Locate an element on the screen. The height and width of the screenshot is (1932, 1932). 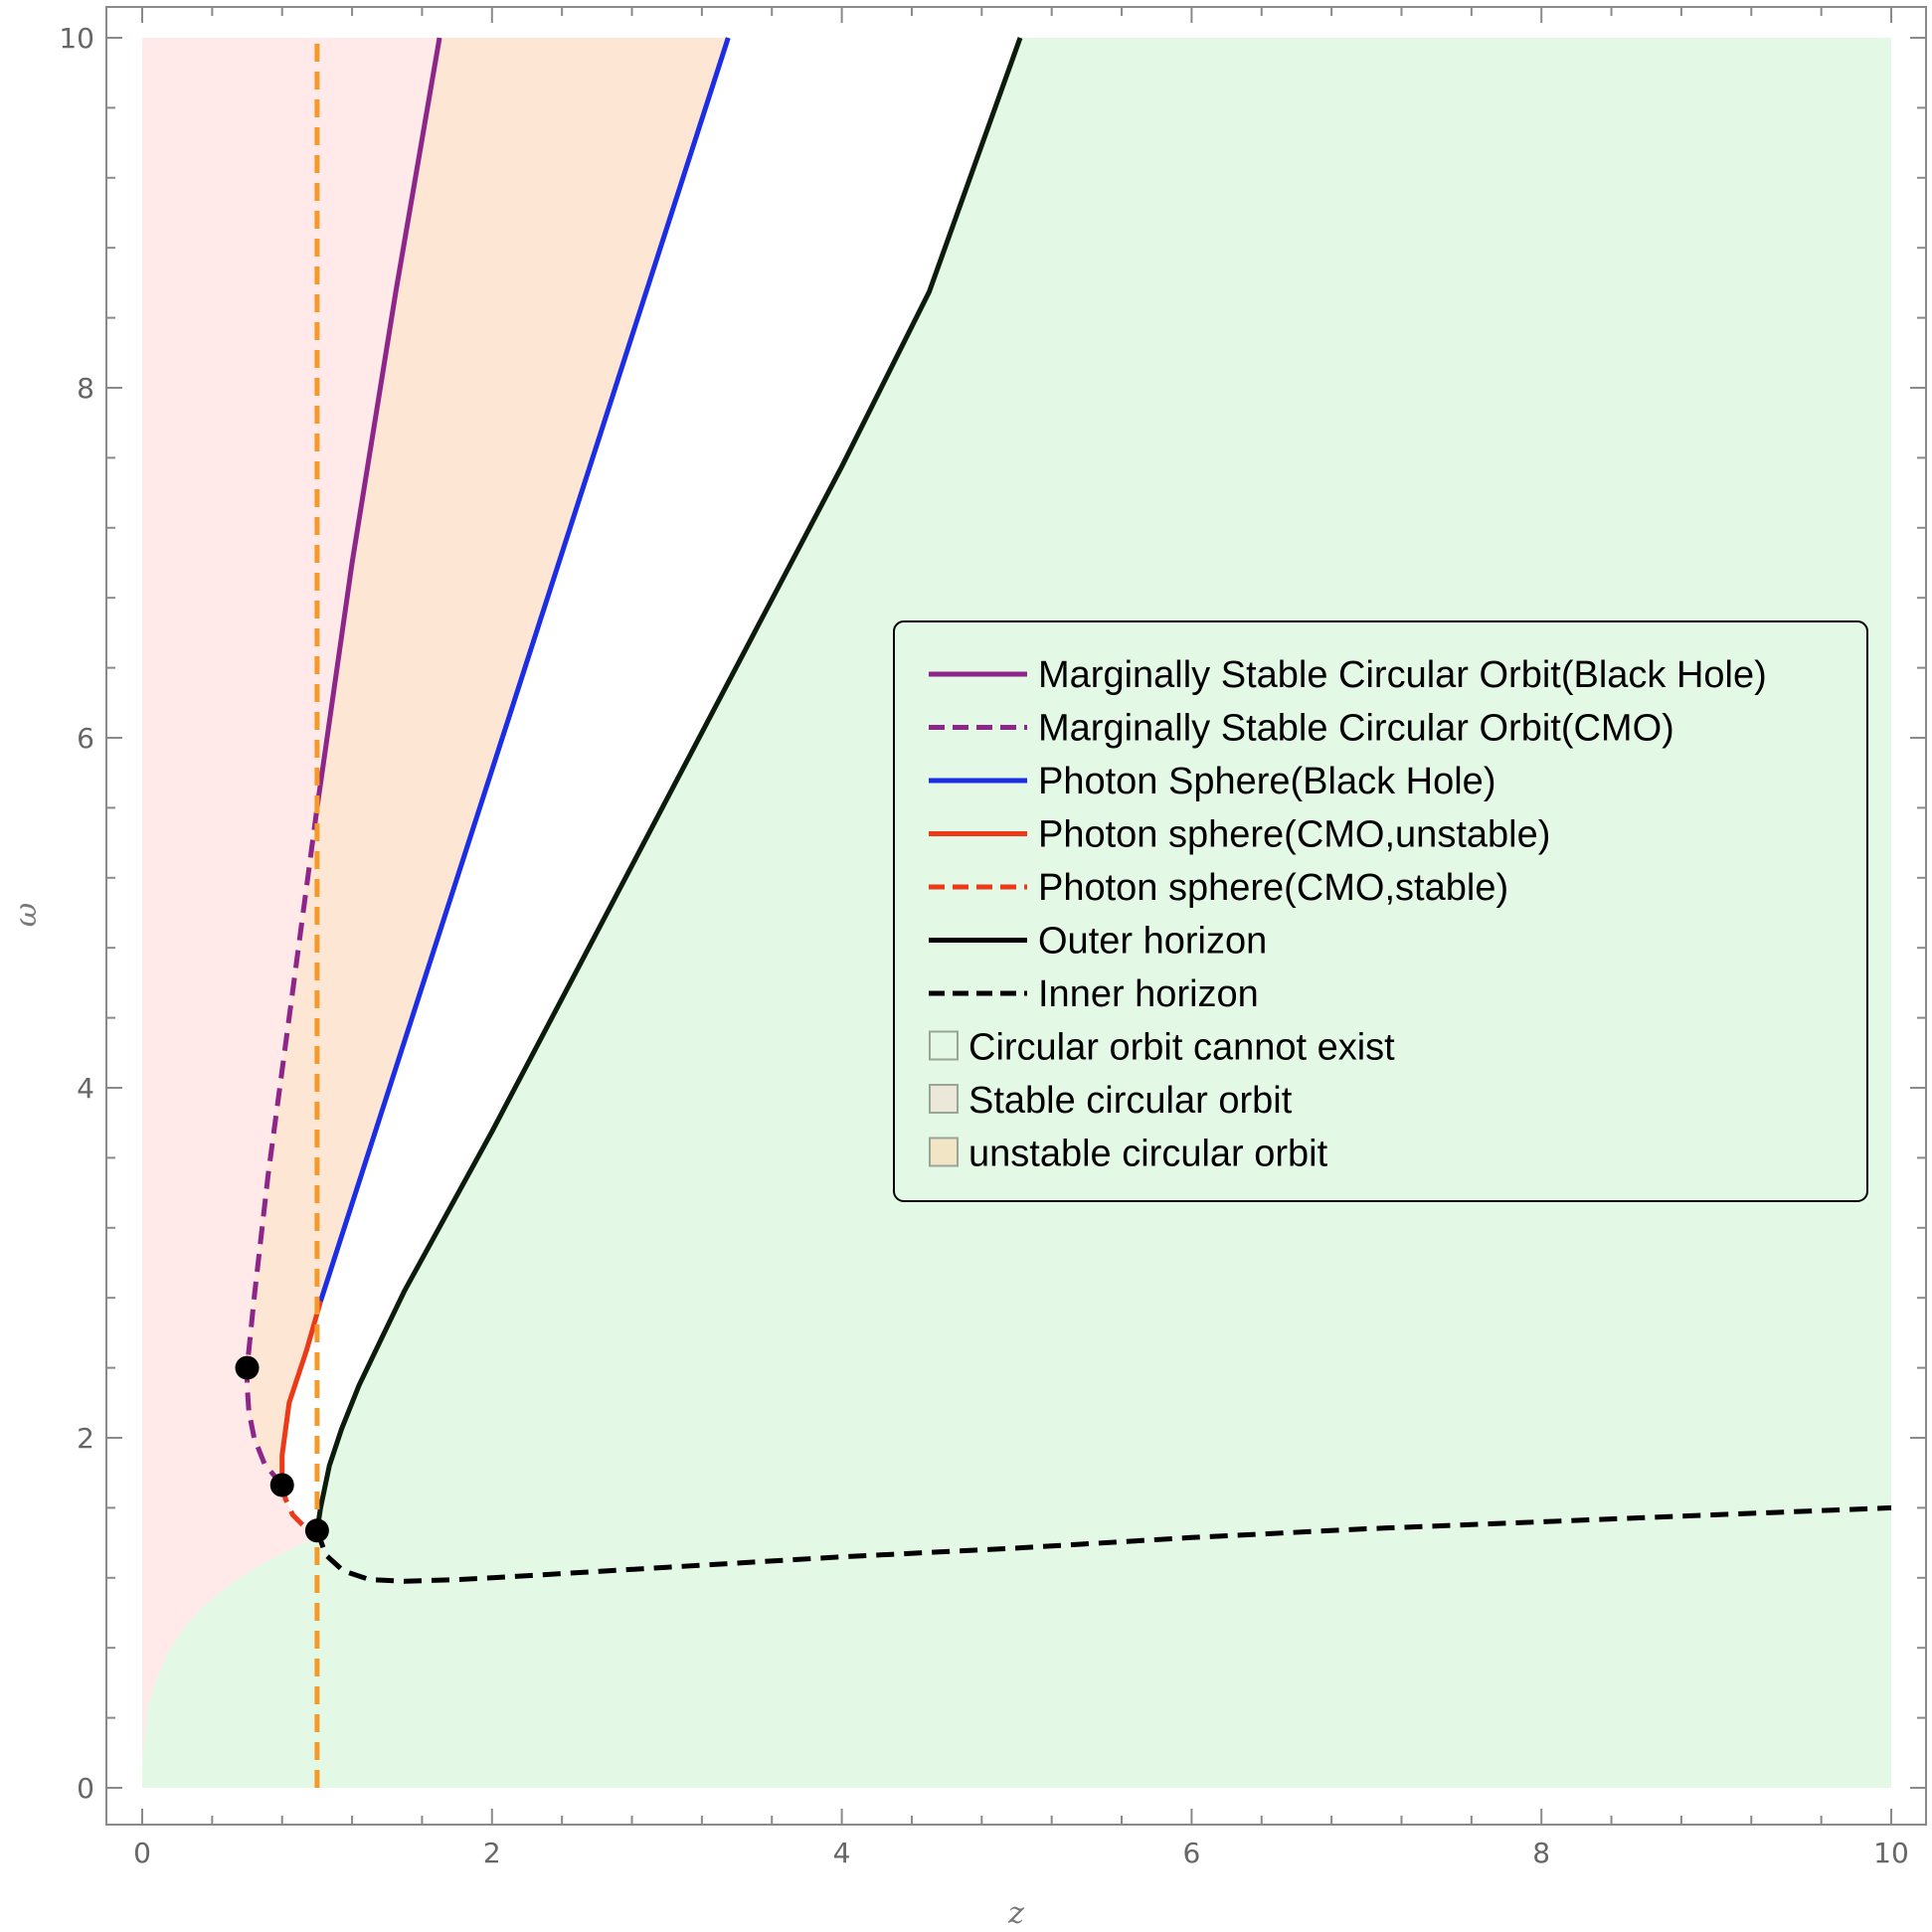
y-tick-label: 10 is located at coordinates (76, 38).